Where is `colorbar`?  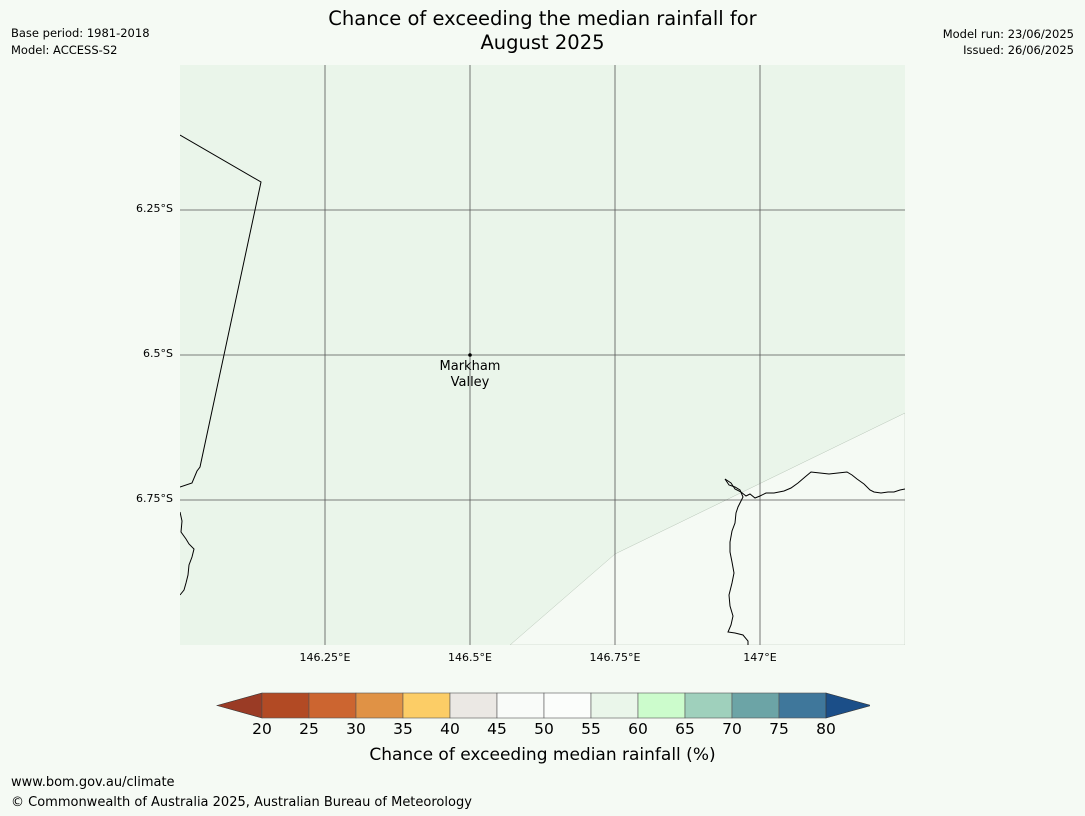 colorbar is located at coordinates (543, 705).